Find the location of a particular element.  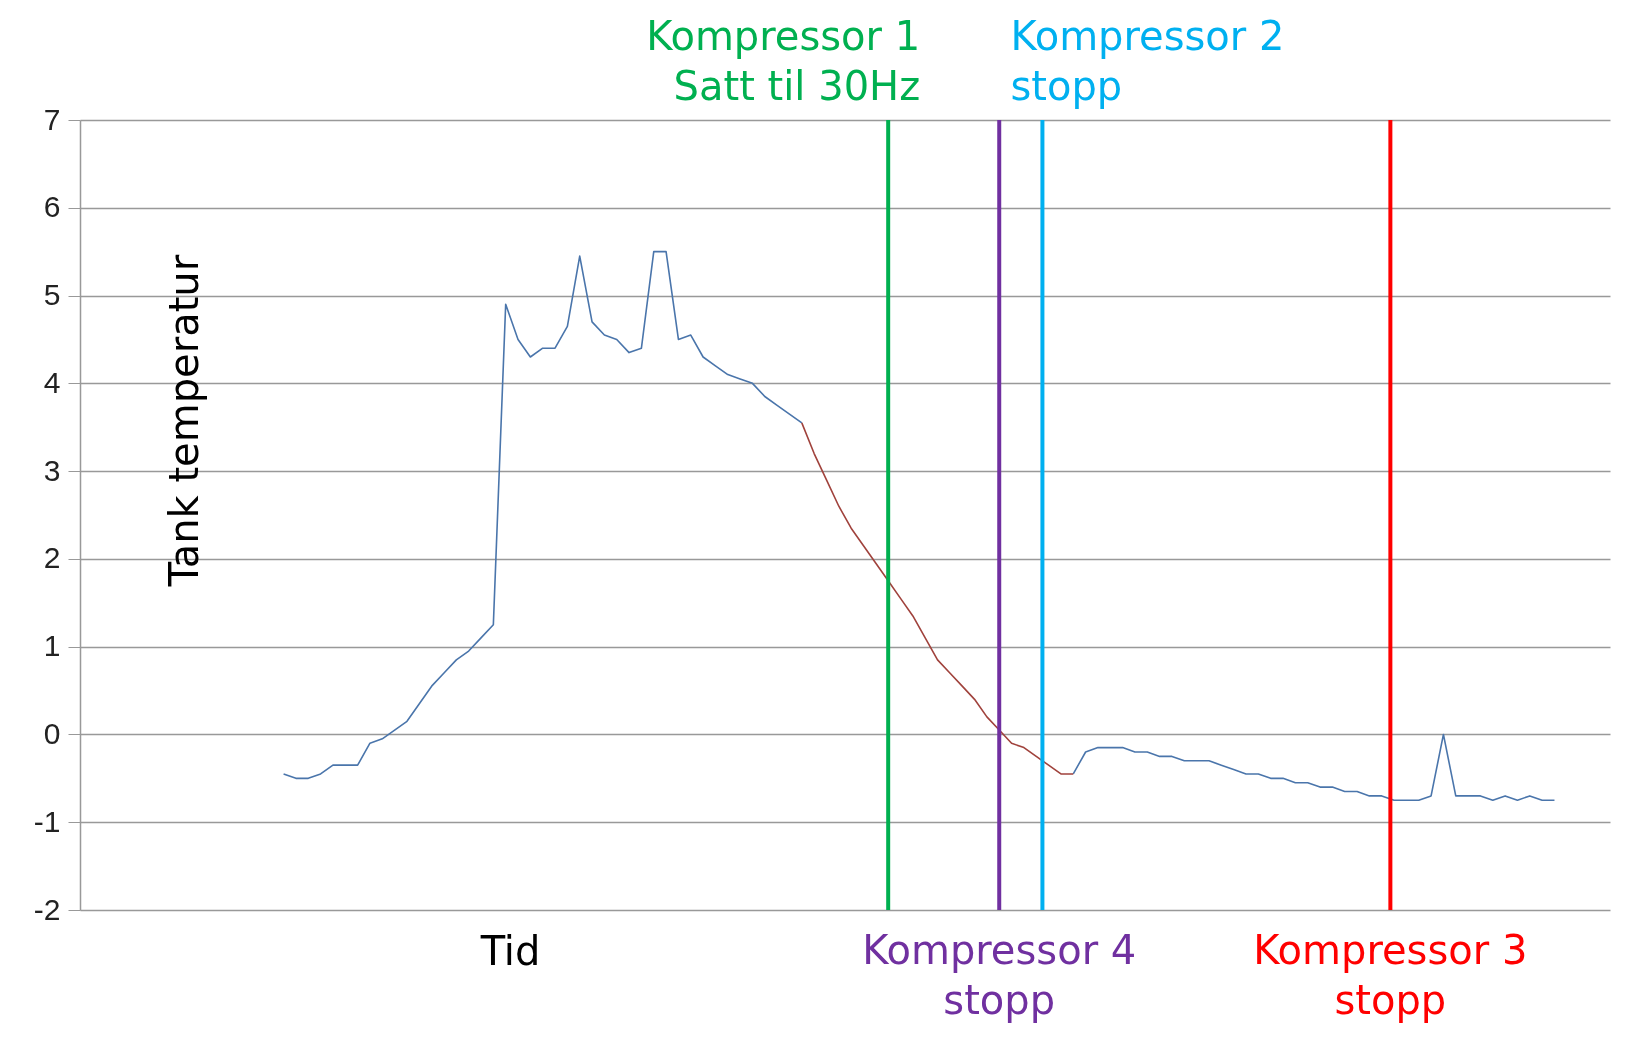

line-series is located at coordinates (938, 598).